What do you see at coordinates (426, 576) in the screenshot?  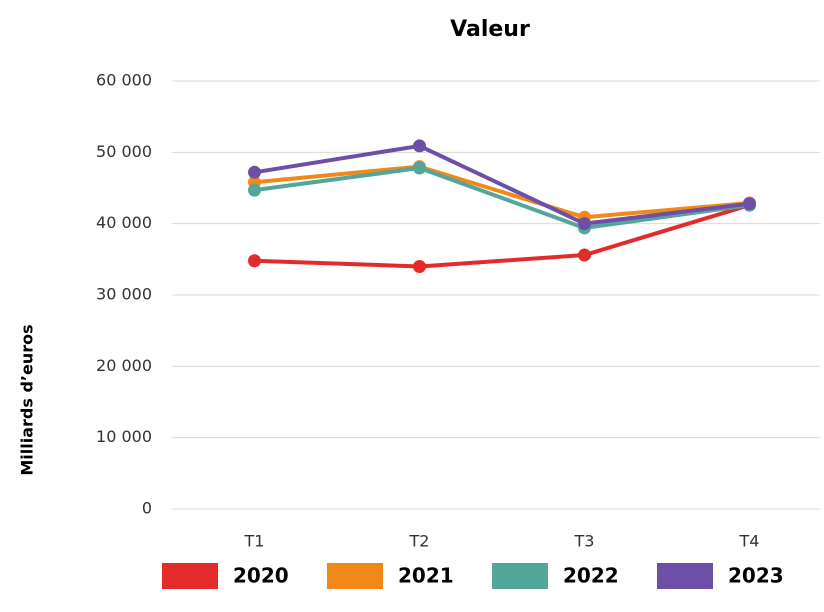 I see `legend-label: 2021` at bounding box center [426, 576].